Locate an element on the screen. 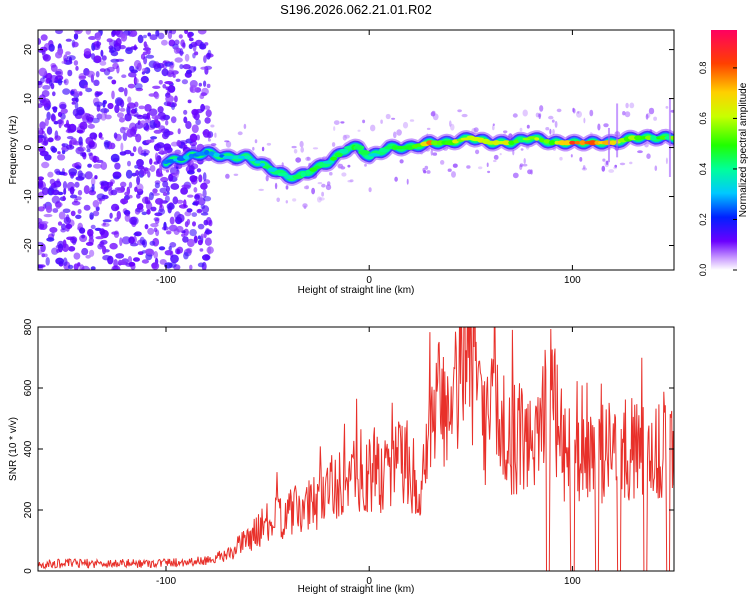 The image size is (750, 600). y-tick-label: 20 is located at coordinates (28, 50).